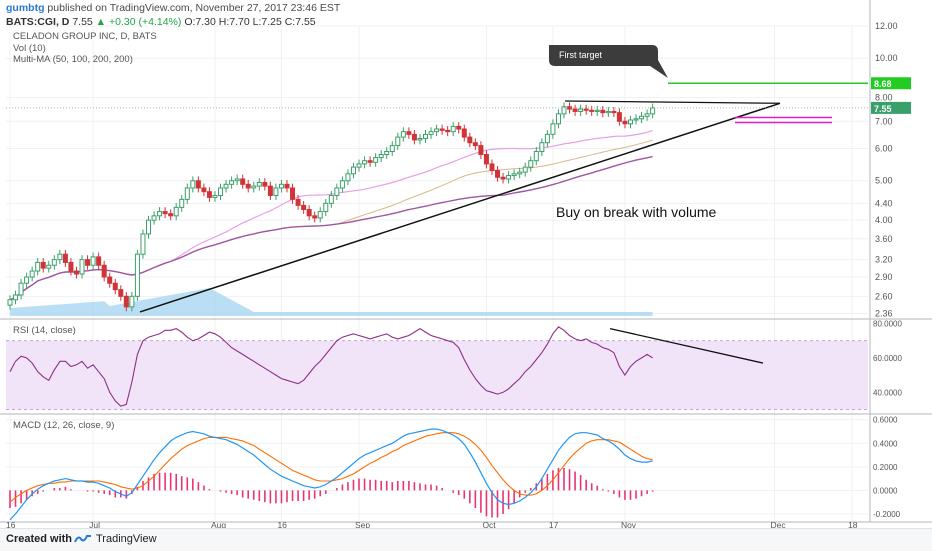  Describe the element at coordinates (489, 525) in the screenshot. I see `x-tick-label: Oct` at that location.